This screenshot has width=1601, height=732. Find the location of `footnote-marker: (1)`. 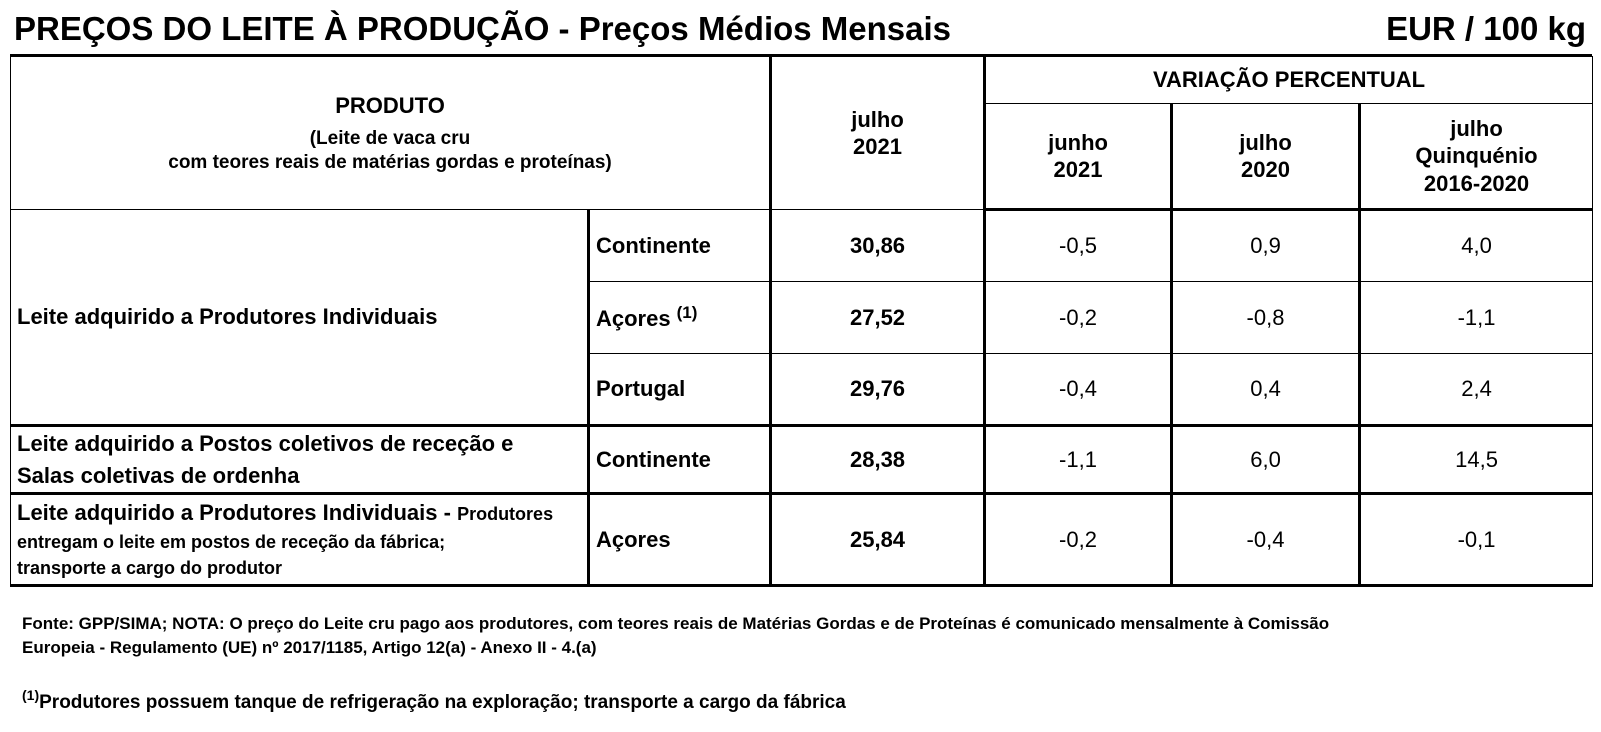

footnote-marker: (1) is located at coordinates (687, 313).